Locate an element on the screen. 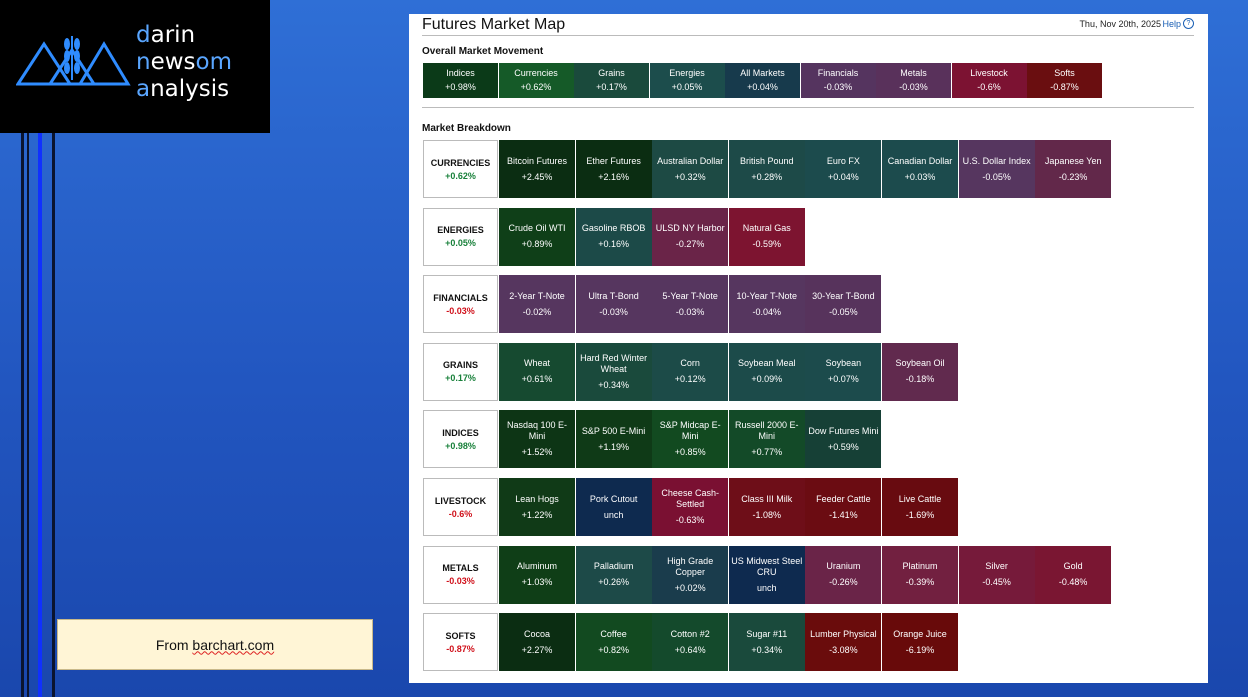 This screenshot has height=697, width=1248. market-tile: Dow Futures Mini +0.59% is located at coordinates (843, 439).